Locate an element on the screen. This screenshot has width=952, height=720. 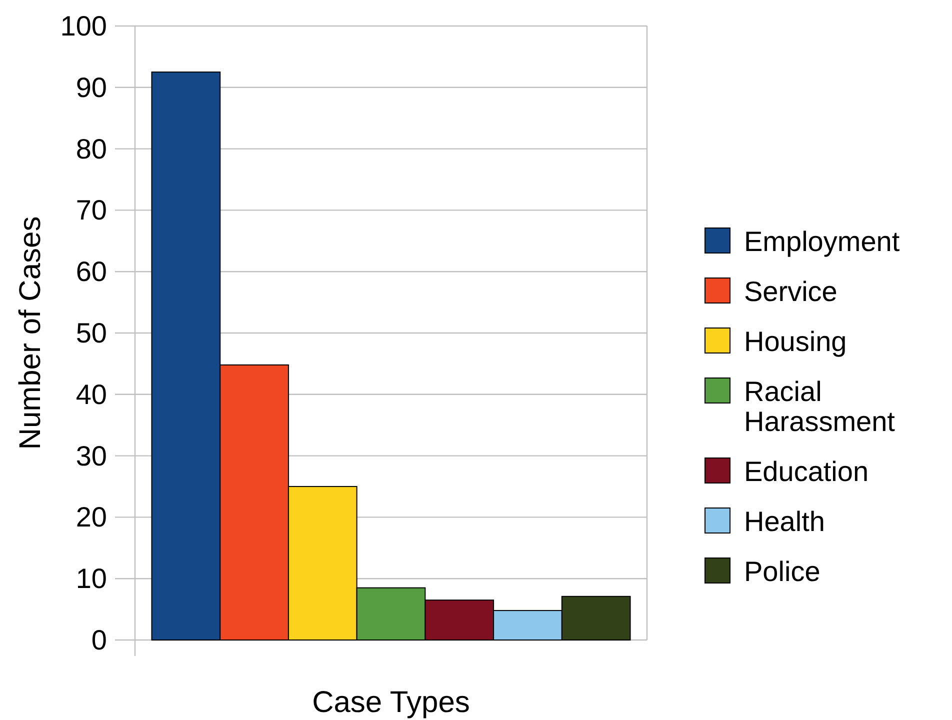
legend-label: Health is located at coordinates (784, 521).